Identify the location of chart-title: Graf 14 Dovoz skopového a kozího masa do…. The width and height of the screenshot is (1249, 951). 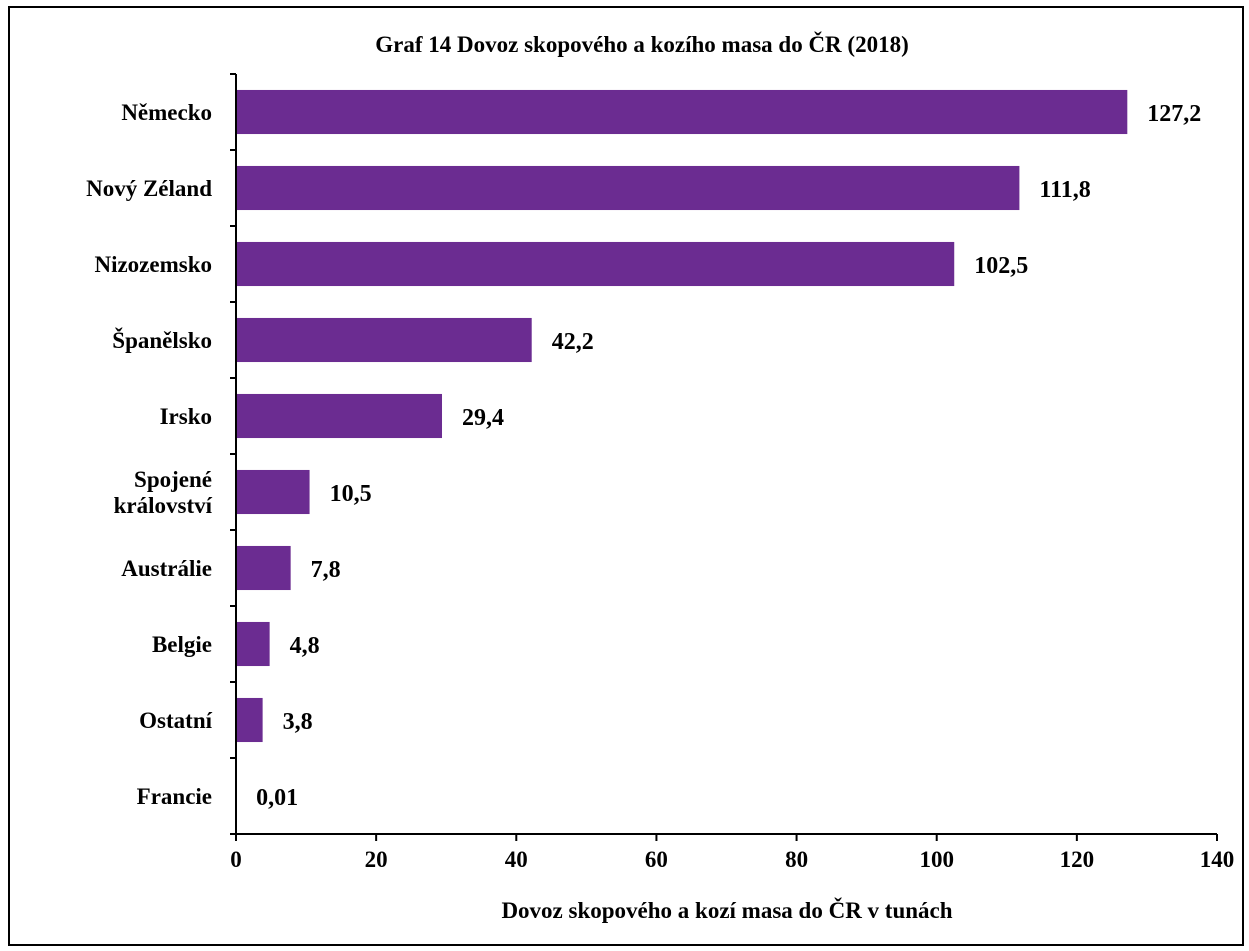
(641, 44).